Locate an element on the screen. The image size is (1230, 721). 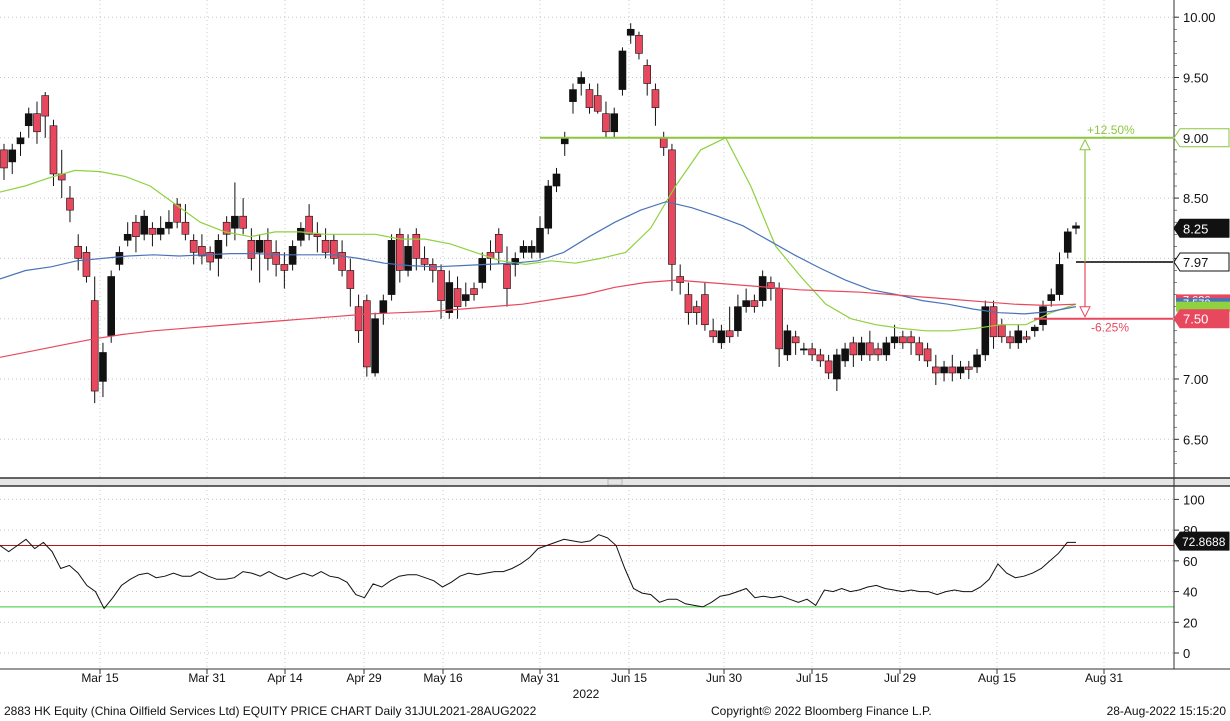
rsi-y-tick-label: 0 is located at coordinates (1186, 653).